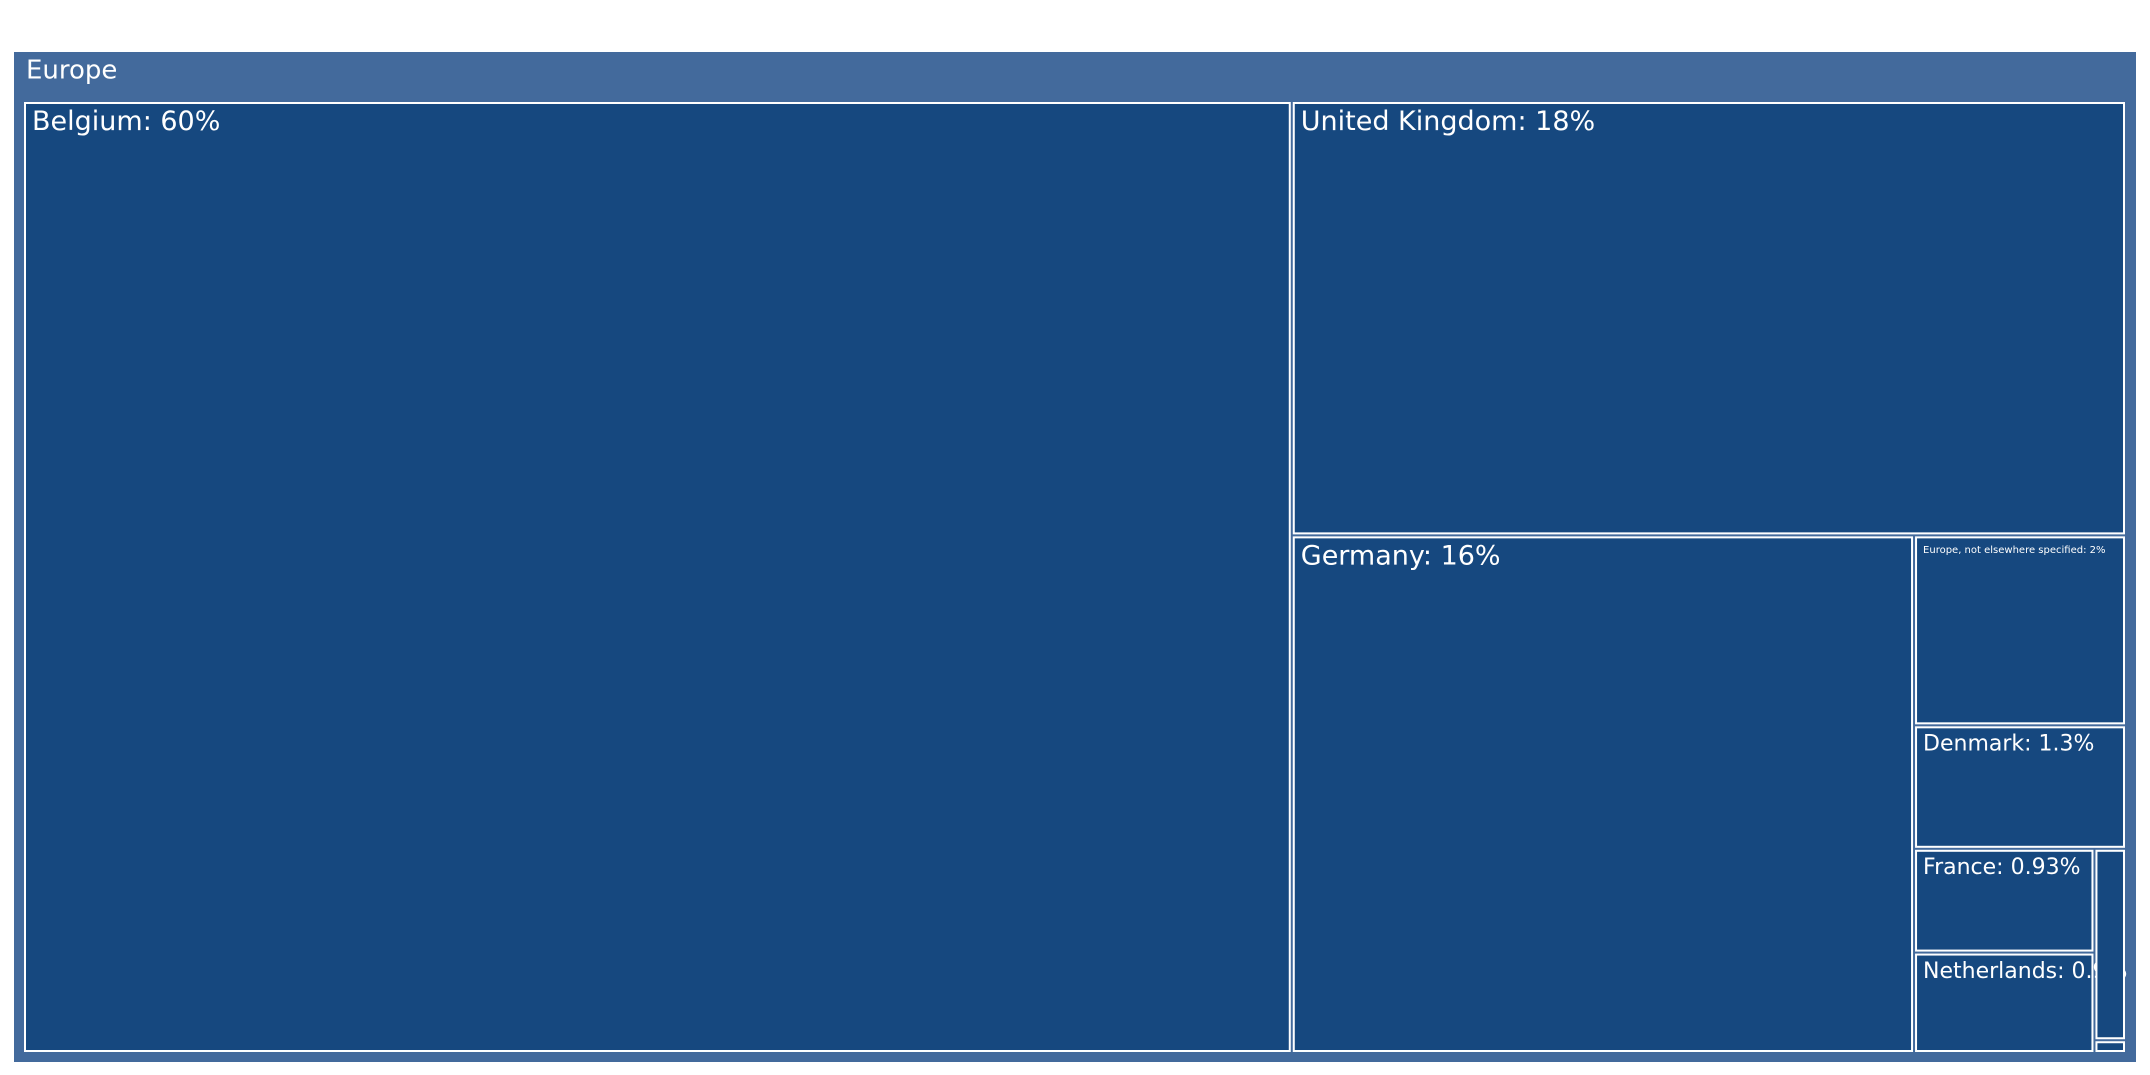 This screenshot has width=2150, height=1075. I want to click on tile-label: Europe, not elsewhere specified: 2%, so click(2014, 550).